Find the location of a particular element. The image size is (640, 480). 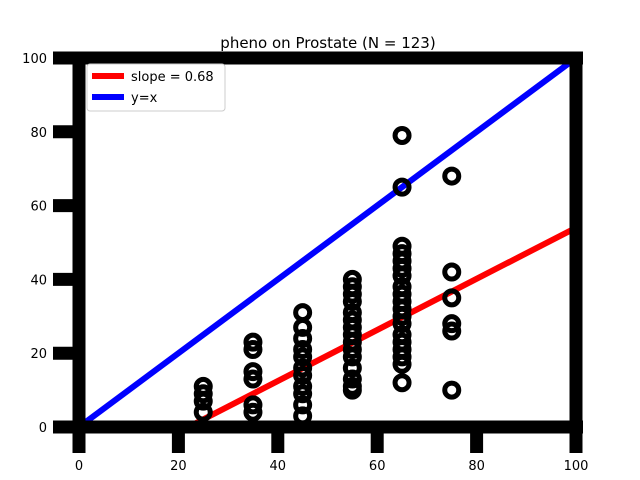

legend-fit-label: slope = 0.68 is located at coordinates (172, 77).